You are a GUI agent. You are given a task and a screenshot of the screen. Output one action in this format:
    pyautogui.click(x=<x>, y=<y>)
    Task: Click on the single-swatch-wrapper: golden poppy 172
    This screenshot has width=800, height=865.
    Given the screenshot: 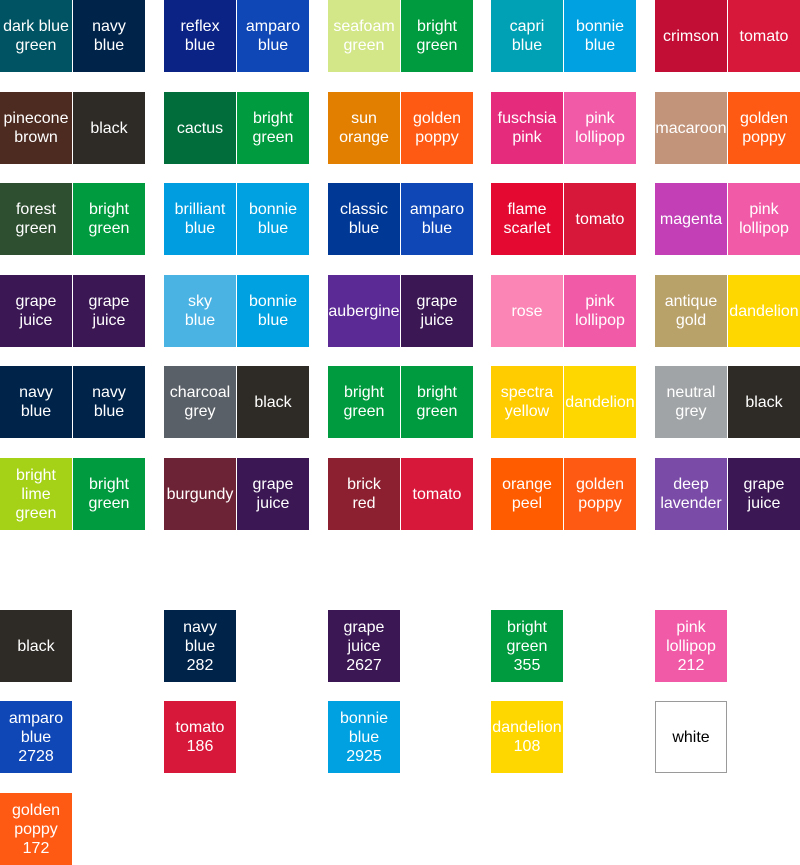 What is the action you would take?
    pyautogui.click(x=36, y=829)
    